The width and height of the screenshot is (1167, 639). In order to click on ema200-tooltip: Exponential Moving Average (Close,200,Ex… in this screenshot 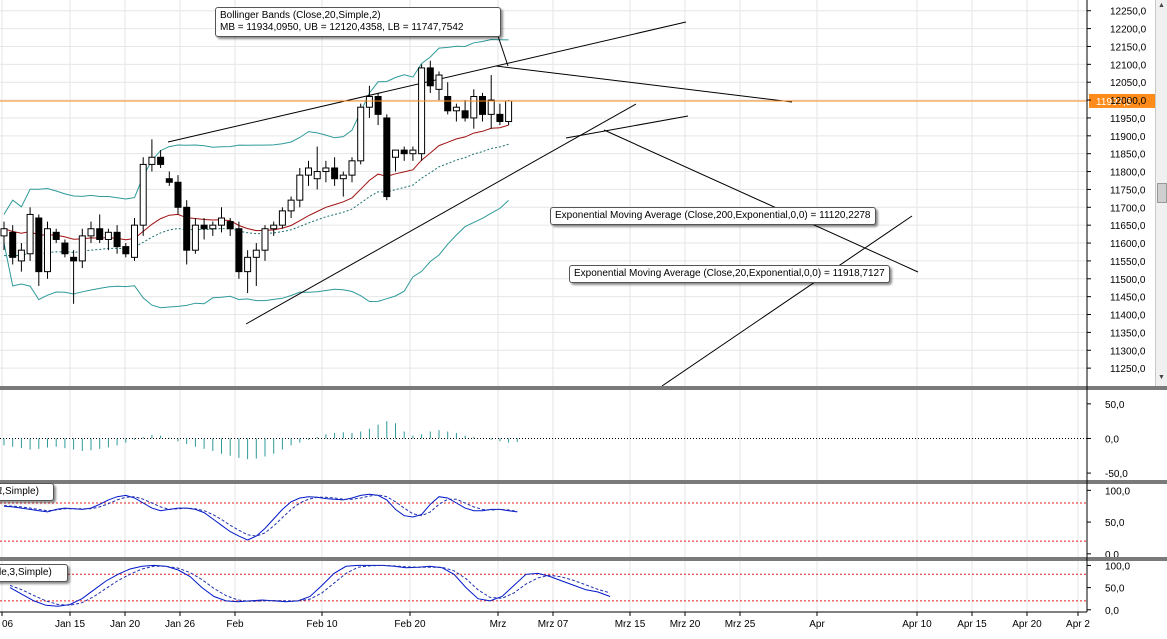, I will do `click(713, 216)`.